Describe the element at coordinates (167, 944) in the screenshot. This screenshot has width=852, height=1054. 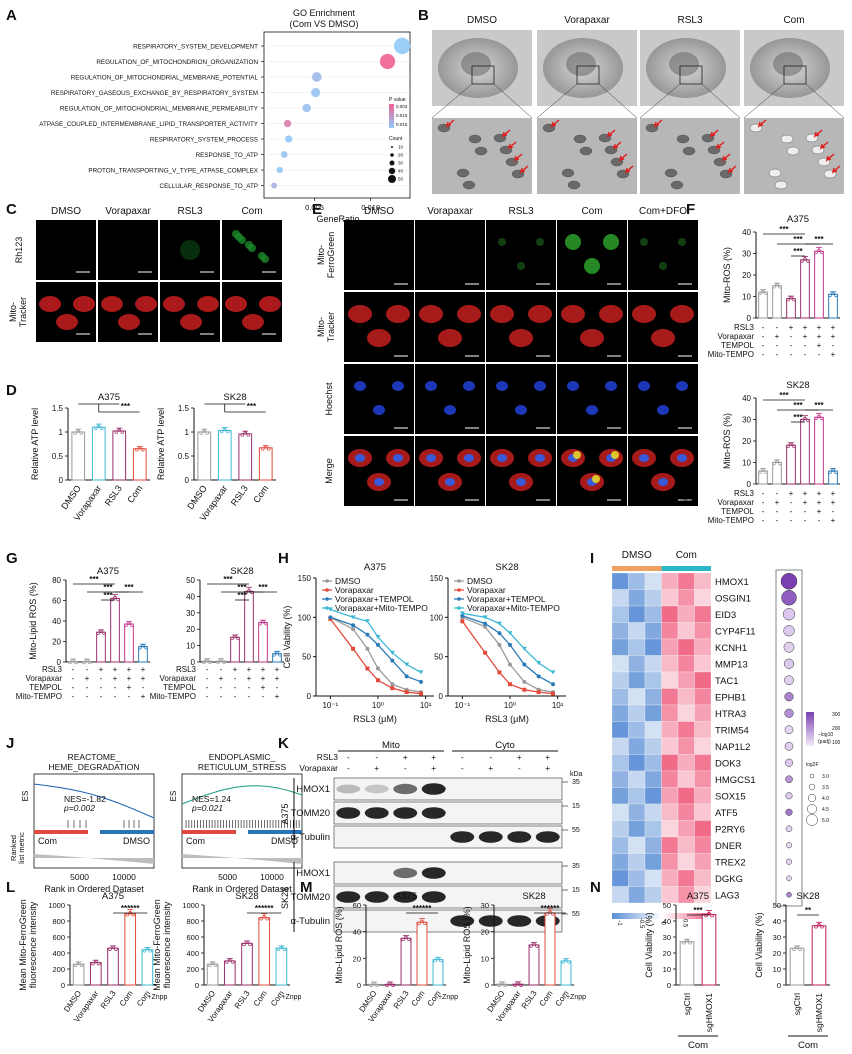
I see `bar-y-label: fluorescence intensity` at that location.